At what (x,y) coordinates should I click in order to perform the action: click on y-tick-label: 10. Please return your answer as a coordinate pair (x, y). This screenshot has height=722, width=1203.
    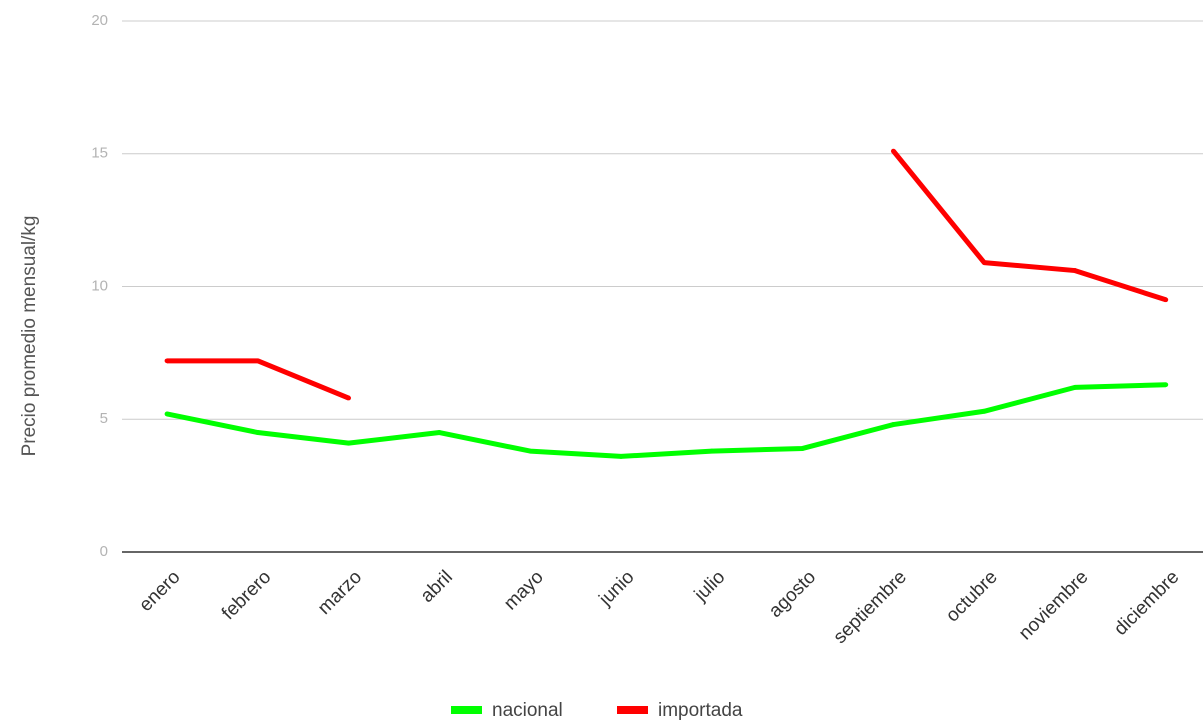
    Looking at the image, I should click on (99, 285).